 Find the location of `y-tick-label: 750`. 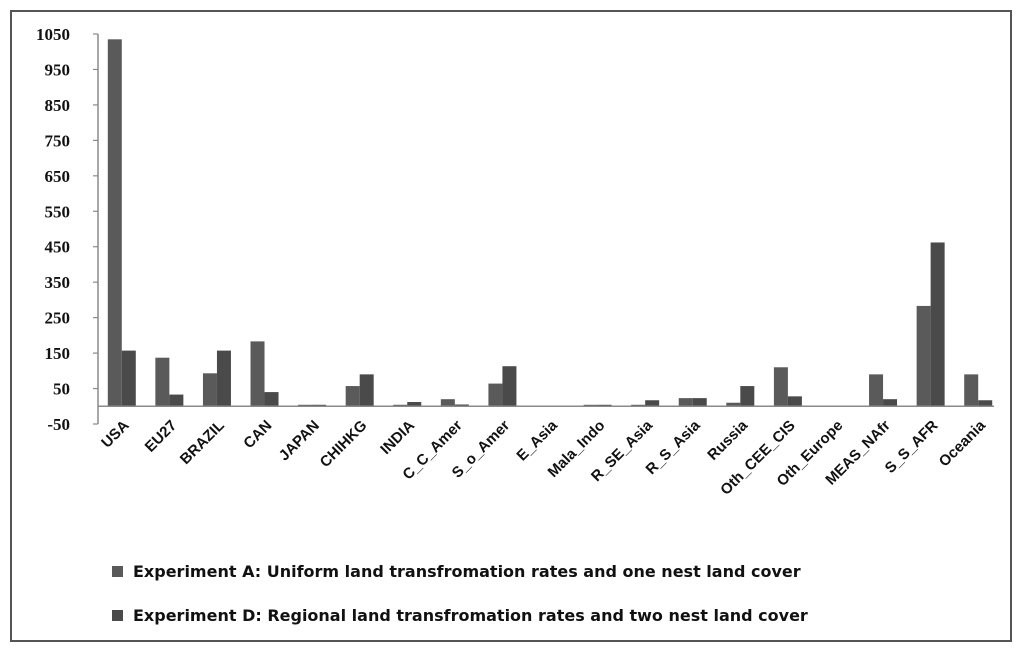

y-tick-label: 750 is located at coordinates (58, 140).